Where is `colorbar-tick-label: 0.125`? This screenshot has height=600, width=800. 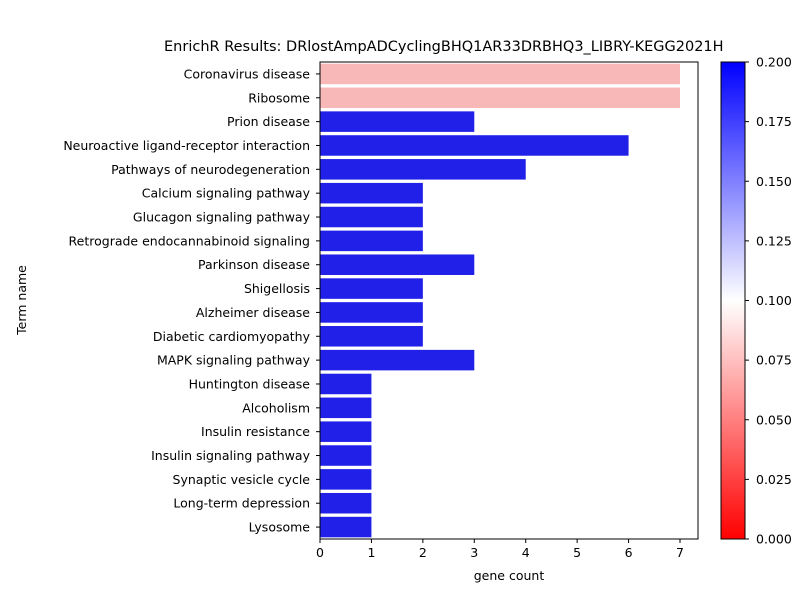
colorbar-tick-label: 0.125 is located at coordinates (774, 240).